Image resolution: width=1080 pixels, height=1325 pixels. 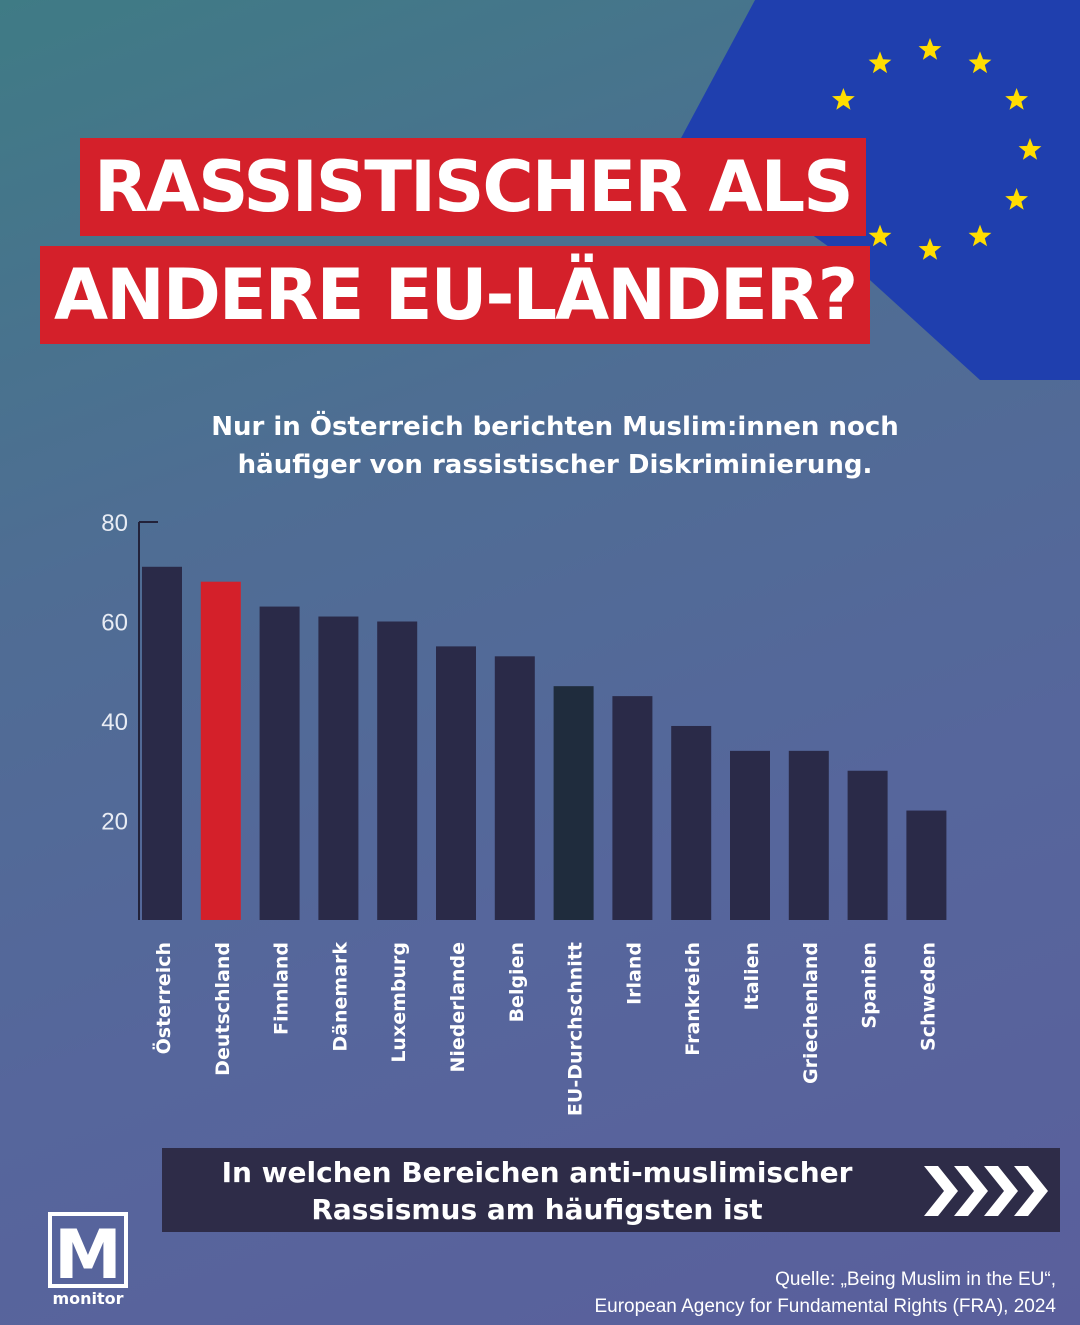 I want to click on headline-line-1: RASSISTISCHER ALS, so click(x=473, y=187).